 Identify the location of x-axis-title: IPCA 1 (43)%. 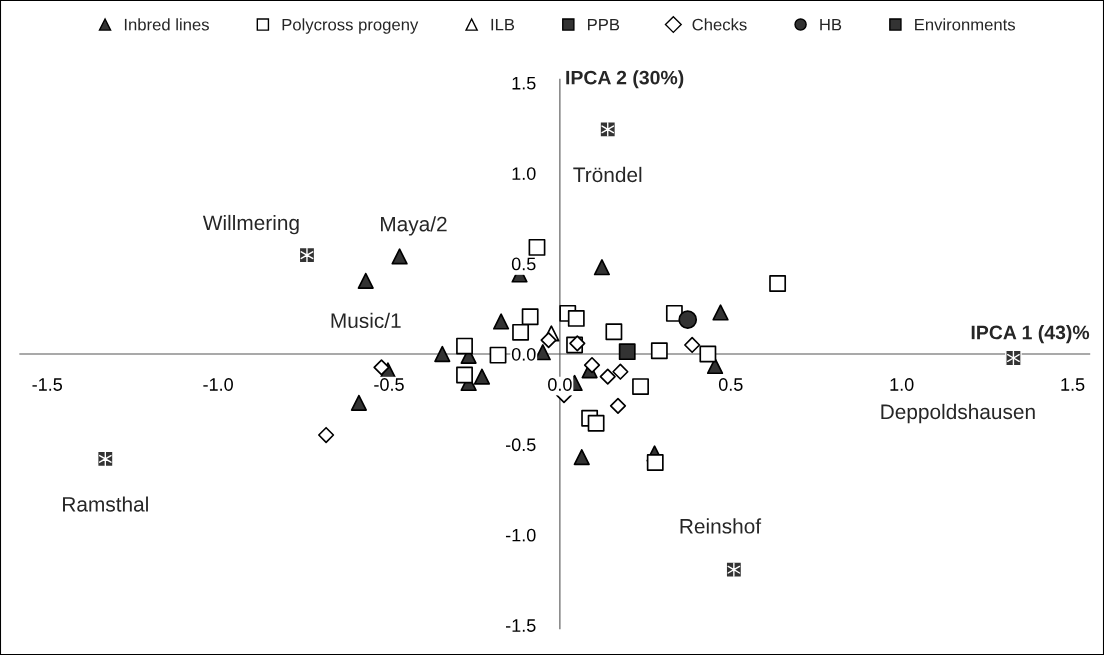
(1030, 334).